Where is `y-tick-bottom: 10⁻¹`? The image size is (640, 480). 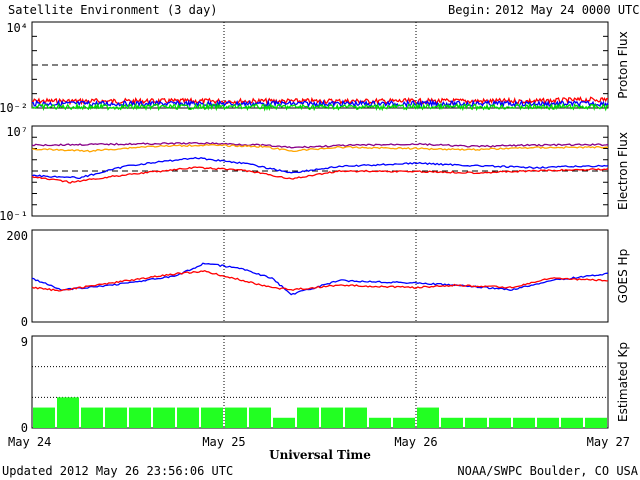 y-tick-bottom: 10⁻¹ is located at coordinates (14, 216).